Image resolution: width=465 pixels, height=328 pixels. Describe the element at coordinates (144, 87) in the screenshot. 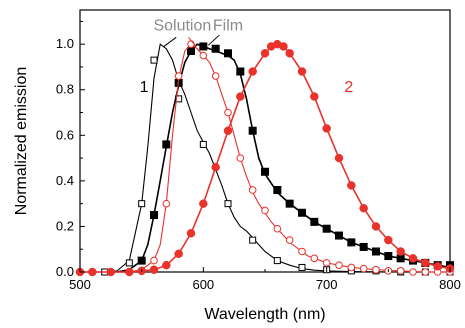

I see `annotation-label: 1` at that location.